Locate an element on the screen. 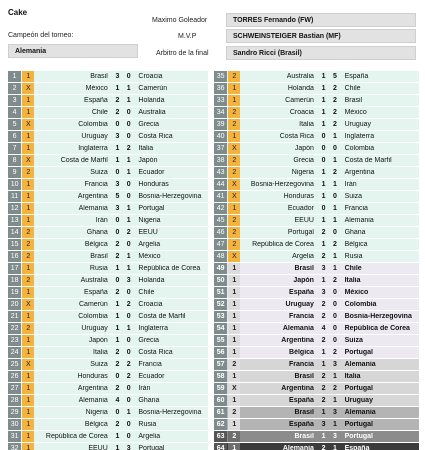  match-row: 14 2 Ghana 0 2 EEUU is located at coordinates (108, 233).